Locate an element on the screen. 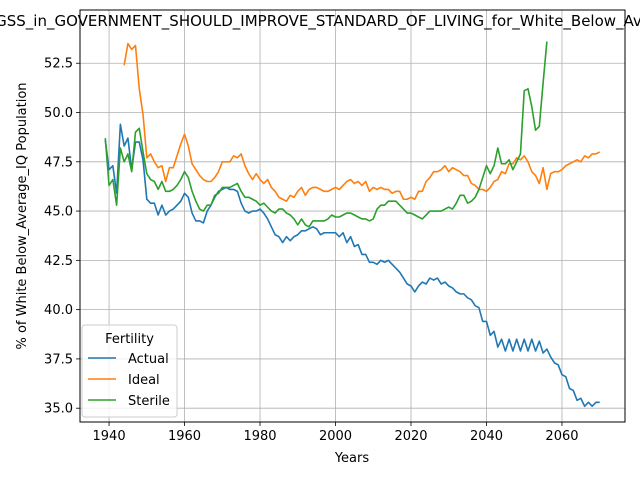 The height and width of the screenshot is (480, 640). y-tick-label: 52.5 is located at coordinates (58, 64).